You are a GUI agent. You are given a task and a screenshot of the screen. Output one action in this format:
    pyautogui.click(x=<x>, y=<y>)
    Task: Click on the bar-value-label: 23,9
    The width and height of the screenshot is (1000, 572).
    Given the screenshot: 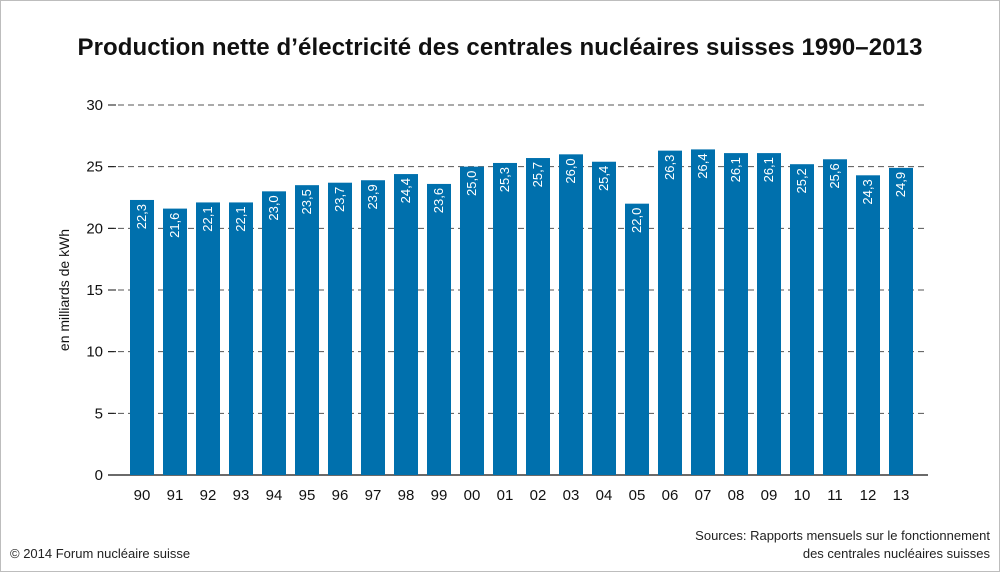 What is the action you would take?
    pyautogui.click(x=372, y=196)
    